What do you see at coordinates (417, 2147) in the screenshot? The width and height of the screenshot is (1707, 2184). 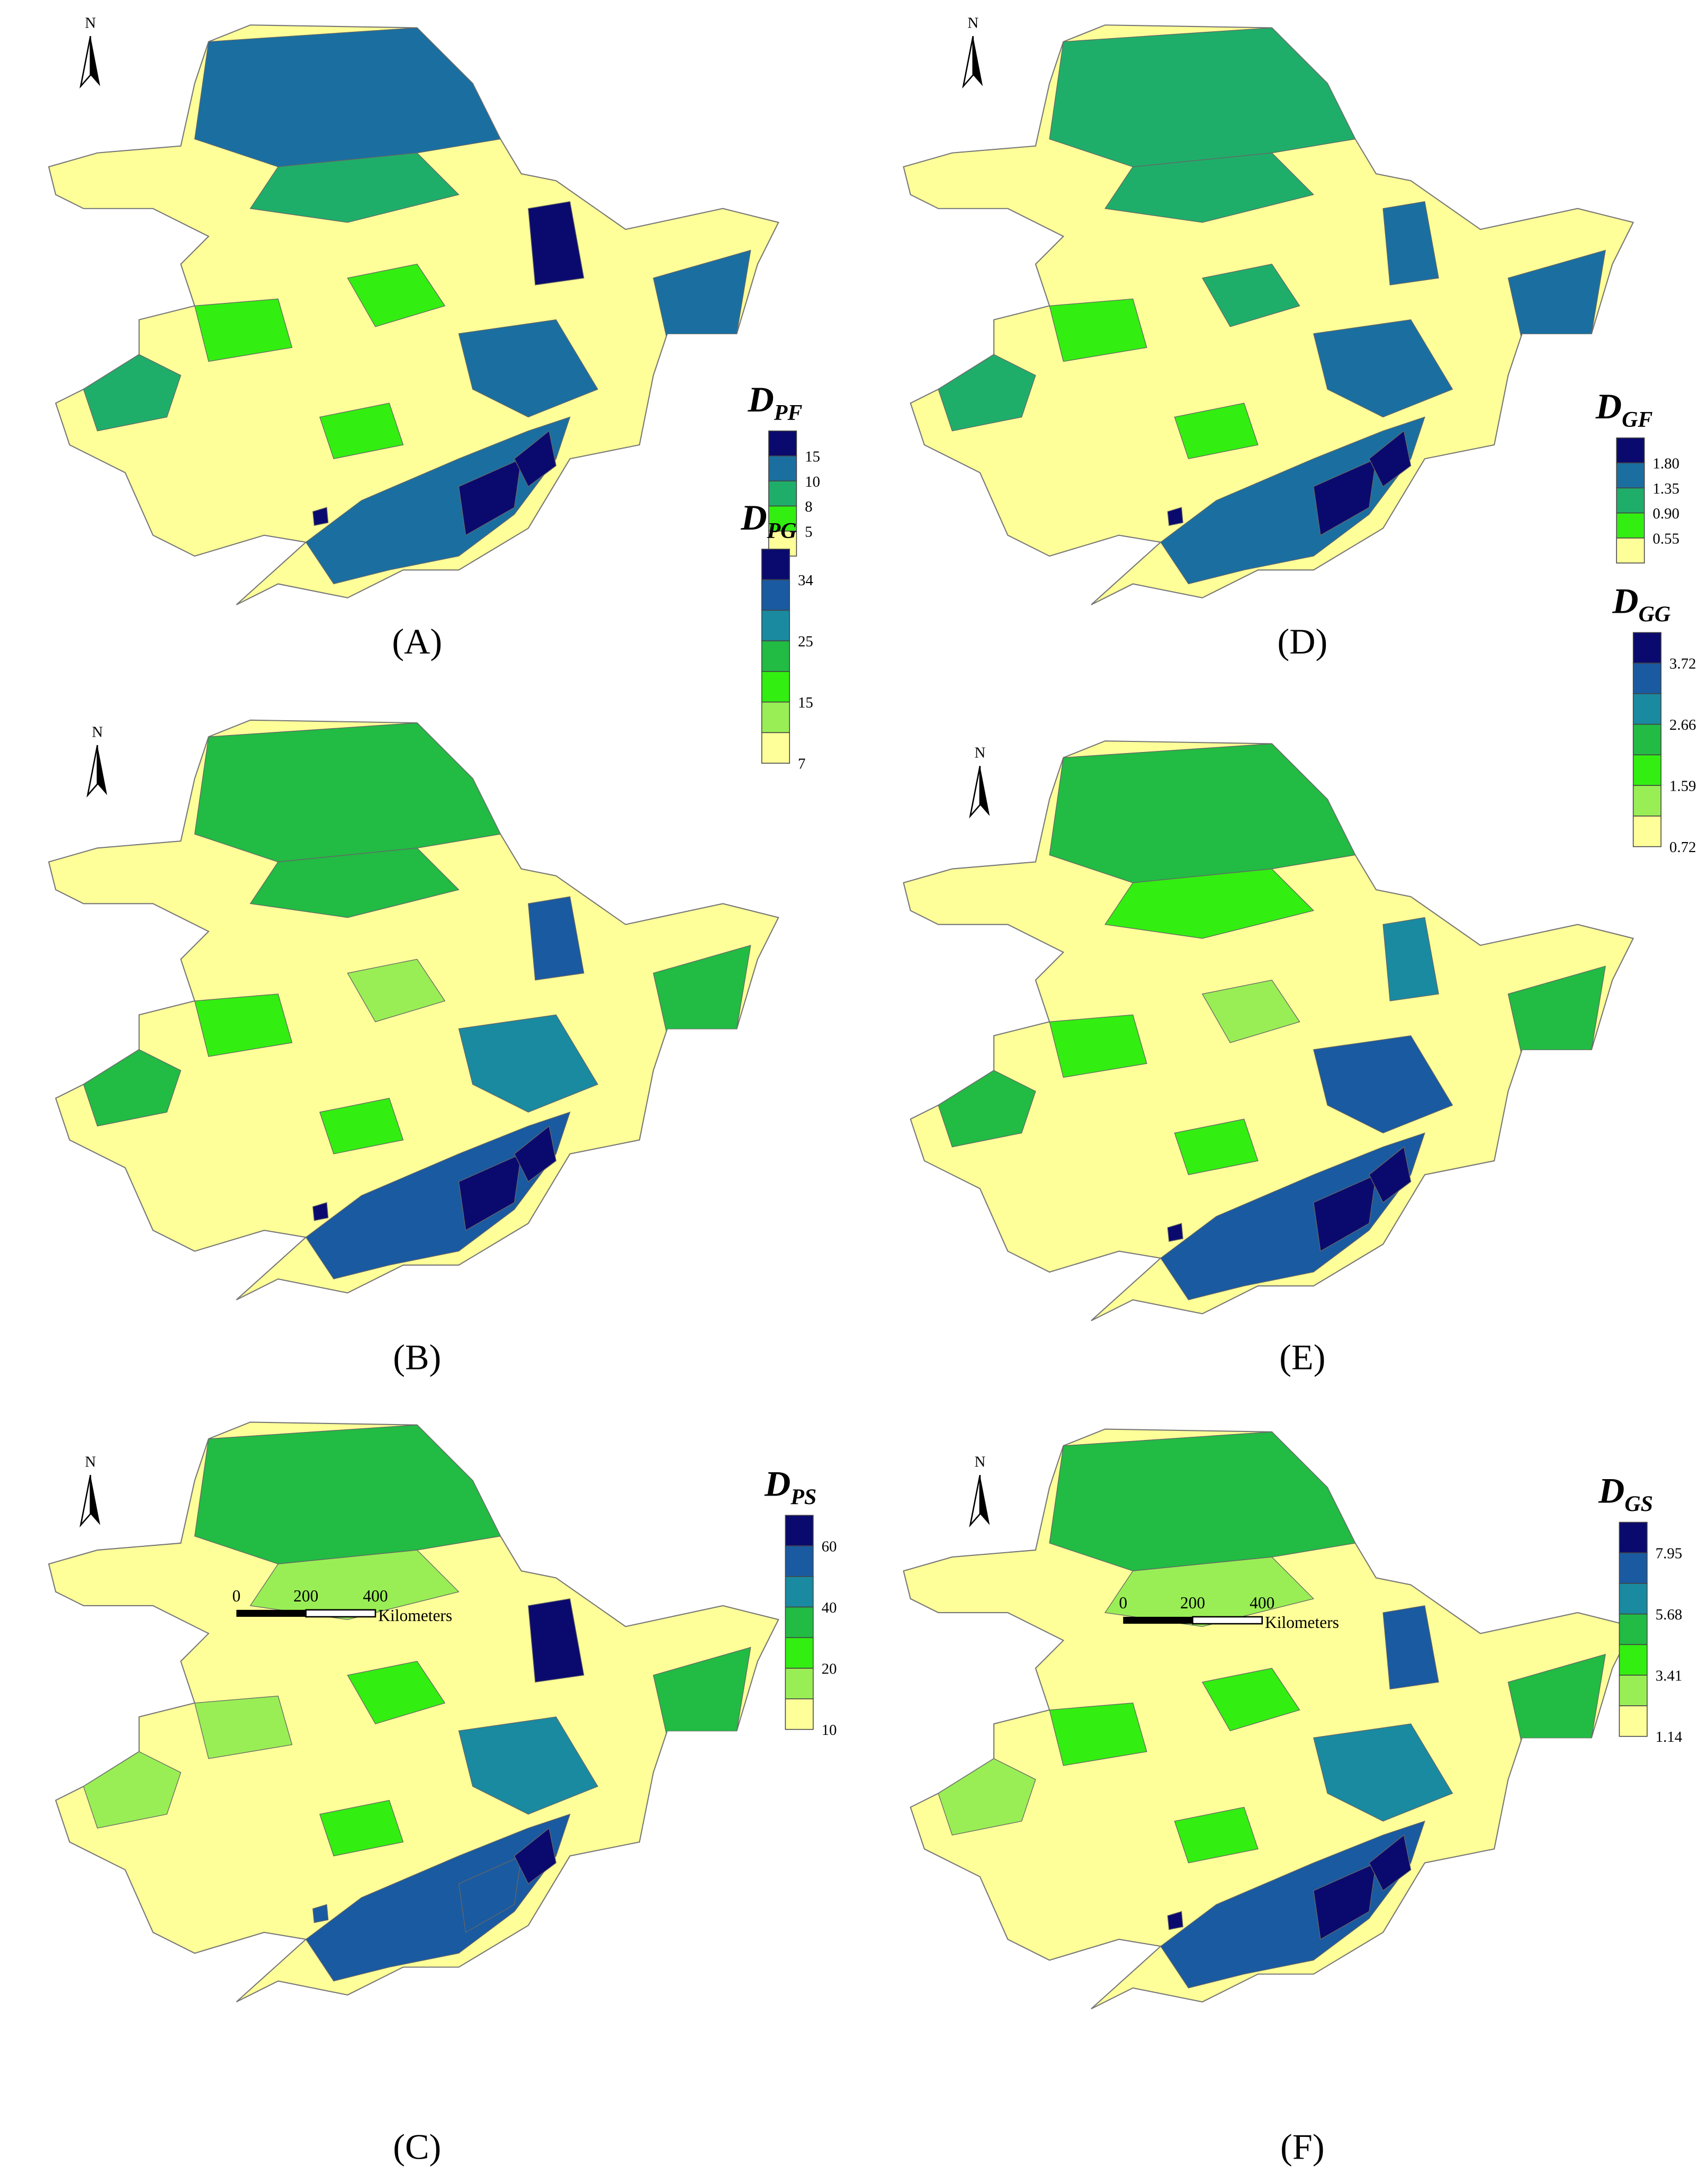 I see `panel-label: (C)` at bounding box center [417, 2147].